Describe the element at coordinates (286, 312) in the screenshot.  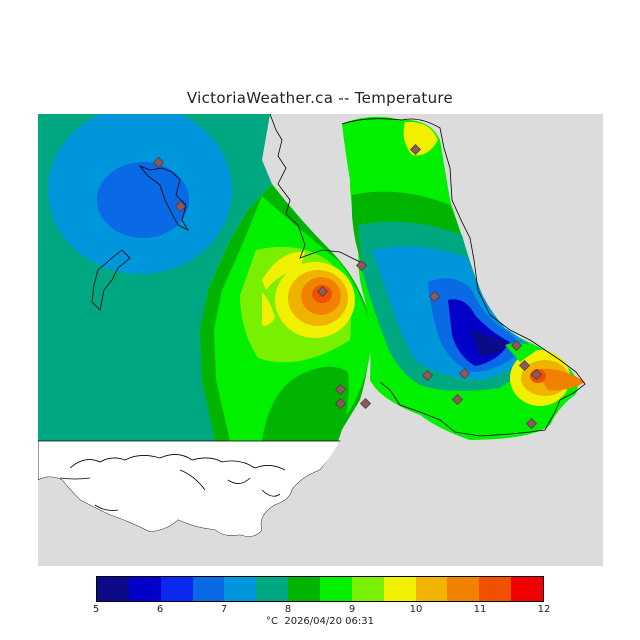
I see `central-temperature-field` at that location.